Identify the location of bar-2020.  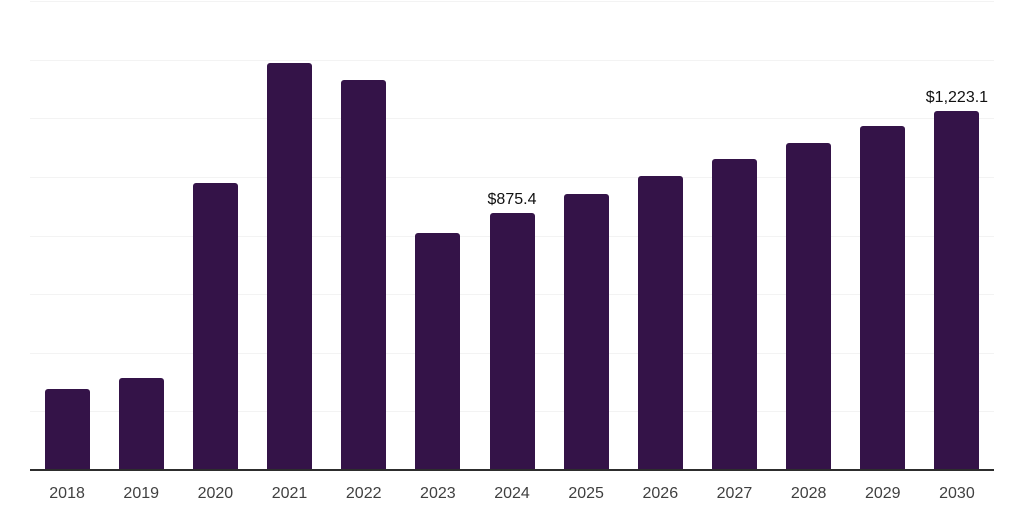
(215, 326).